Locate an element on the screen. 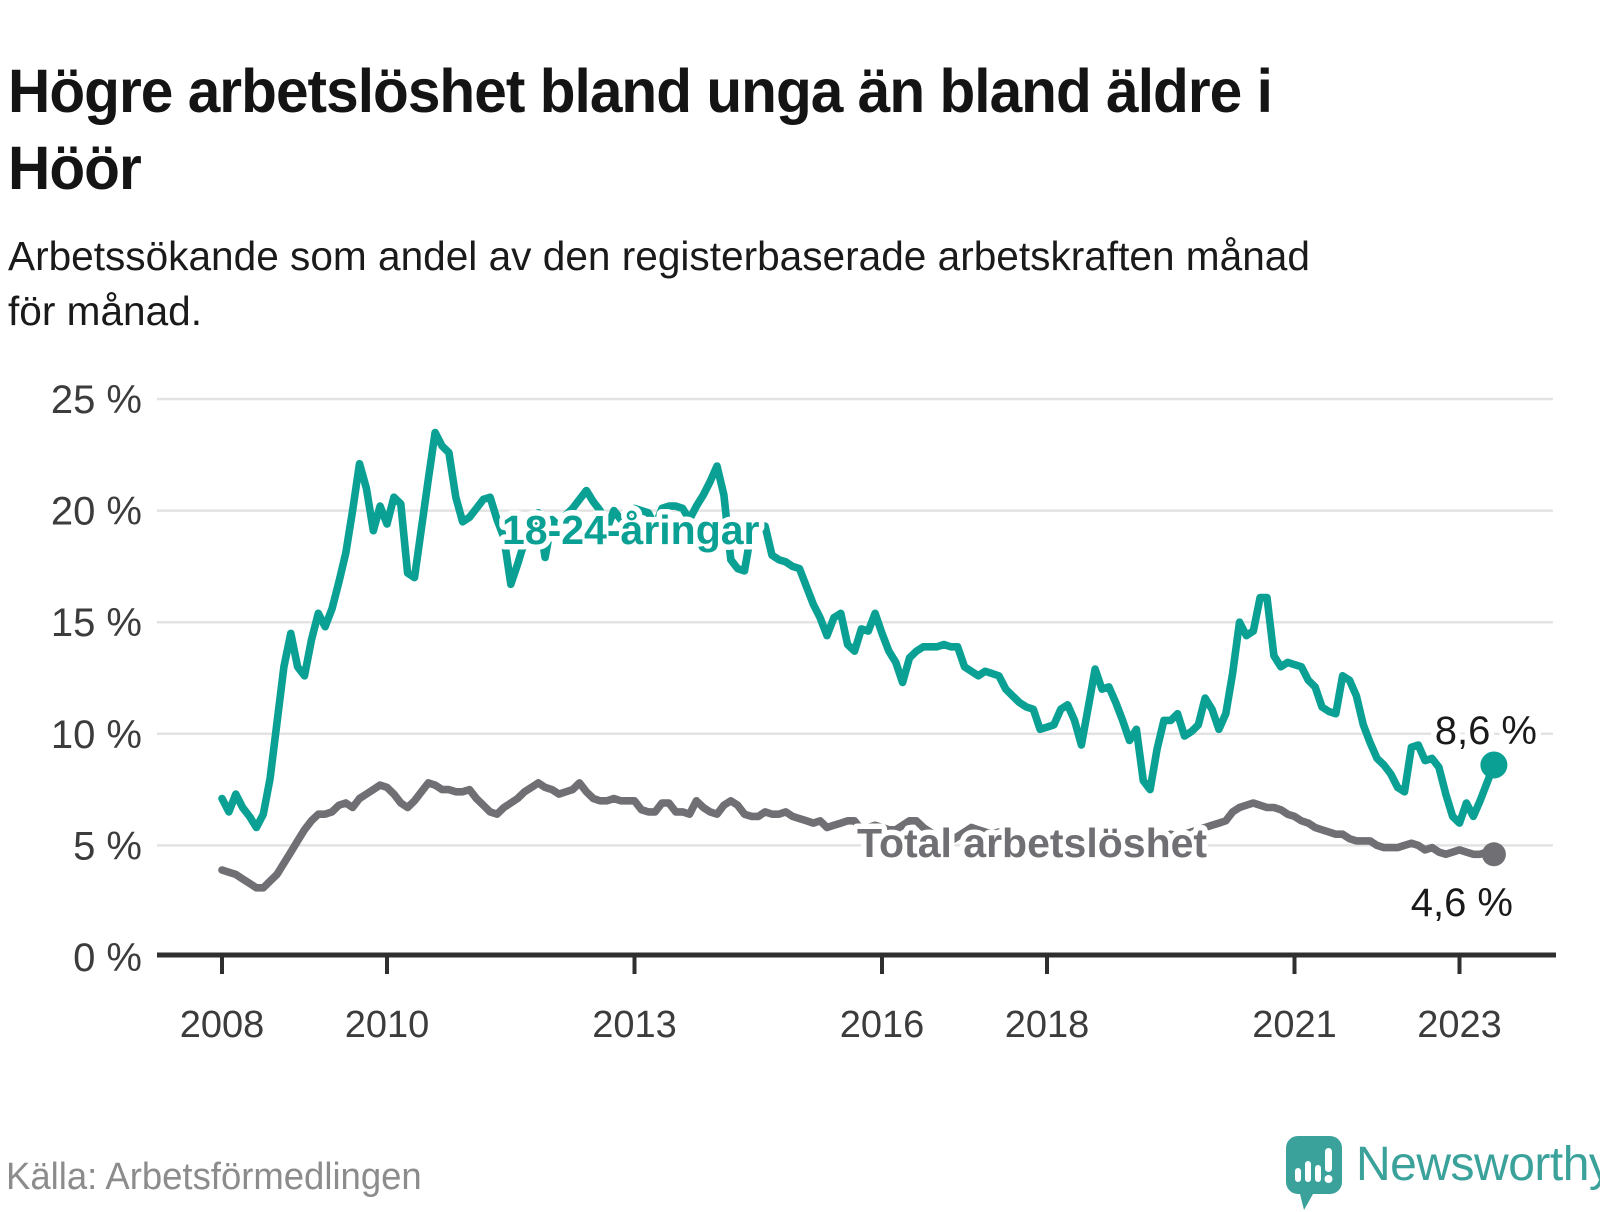 Image resolution: width=1600 pixels, height=1212 pixels. y-axis-label: 10 % is located at coordinates (96, 735).